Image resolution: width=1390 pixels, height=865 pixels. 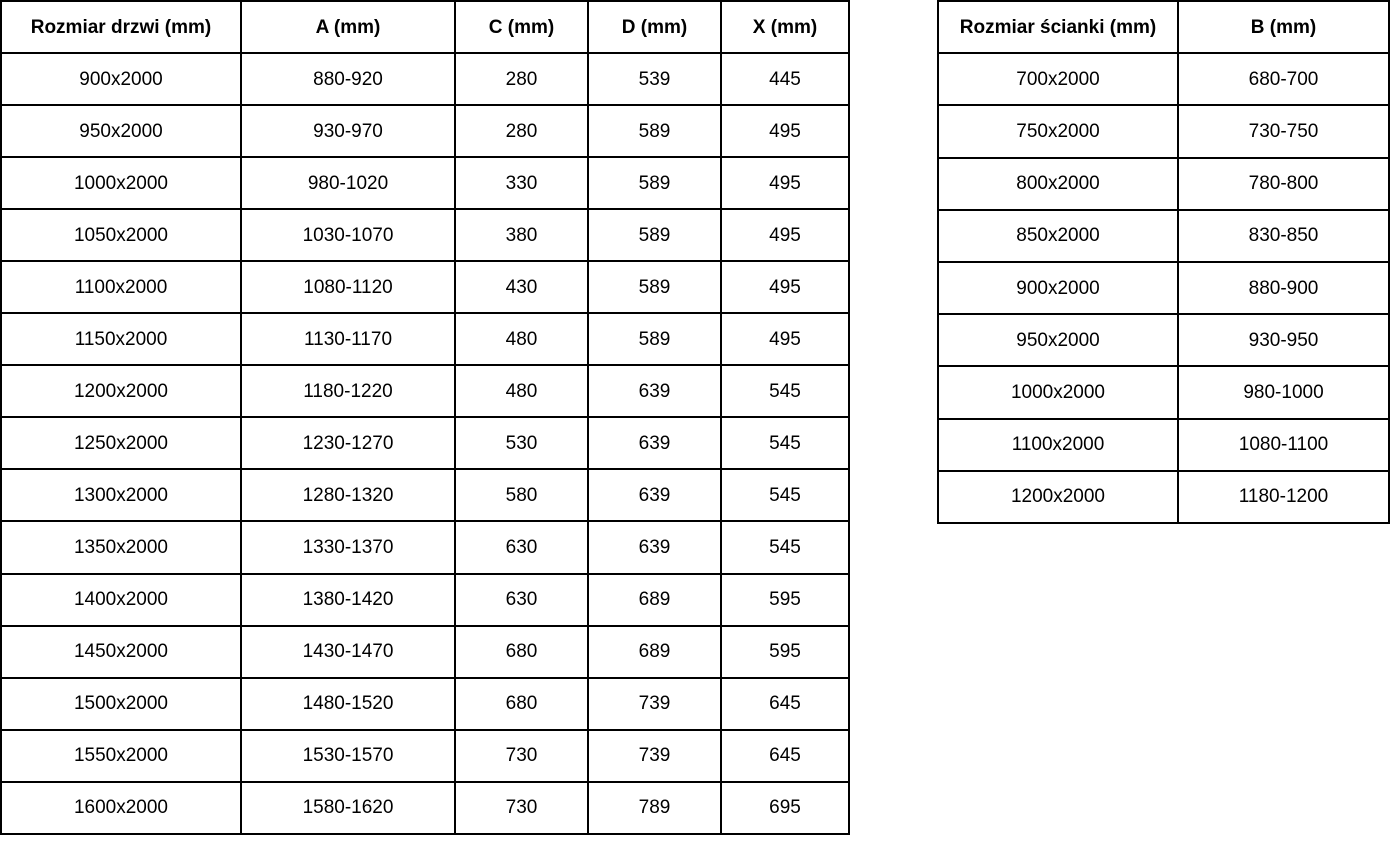 I want to click on table-row: 1550x2000 1530-1570 730 739 645, so click(x=425, y=755).